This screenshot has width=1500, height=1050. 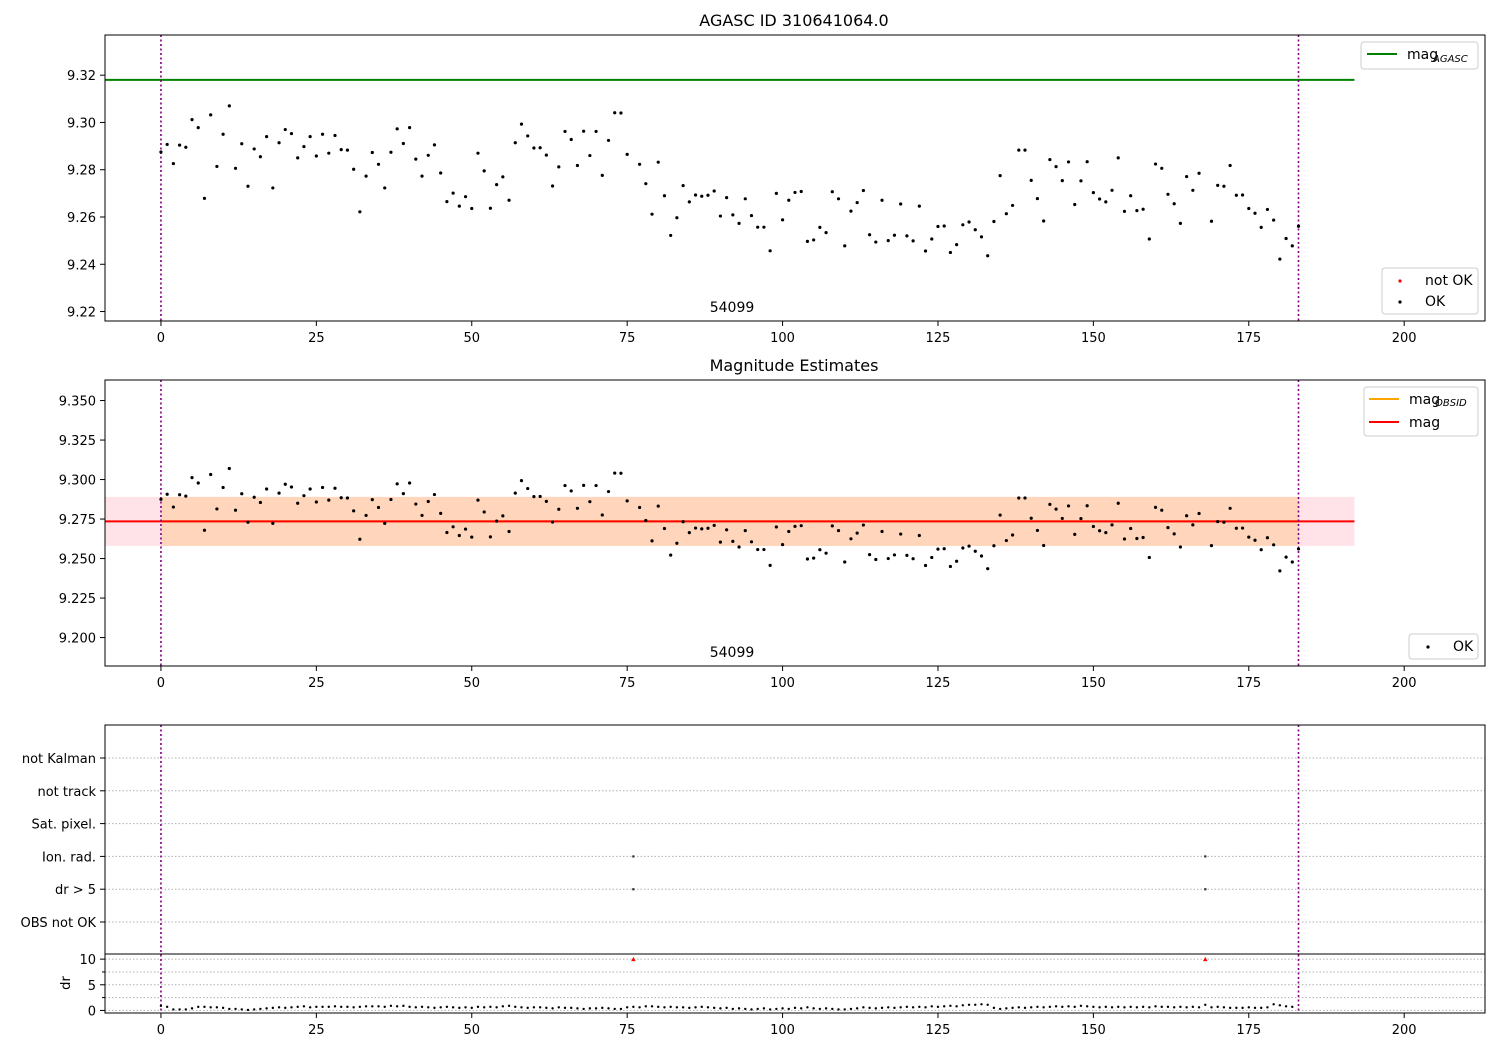 What do you see at coordinates (793, 20) in the screenshot?
I see `panel-agasc-title: AGASC ID 310641064.0` at bounding box center [793, 20].